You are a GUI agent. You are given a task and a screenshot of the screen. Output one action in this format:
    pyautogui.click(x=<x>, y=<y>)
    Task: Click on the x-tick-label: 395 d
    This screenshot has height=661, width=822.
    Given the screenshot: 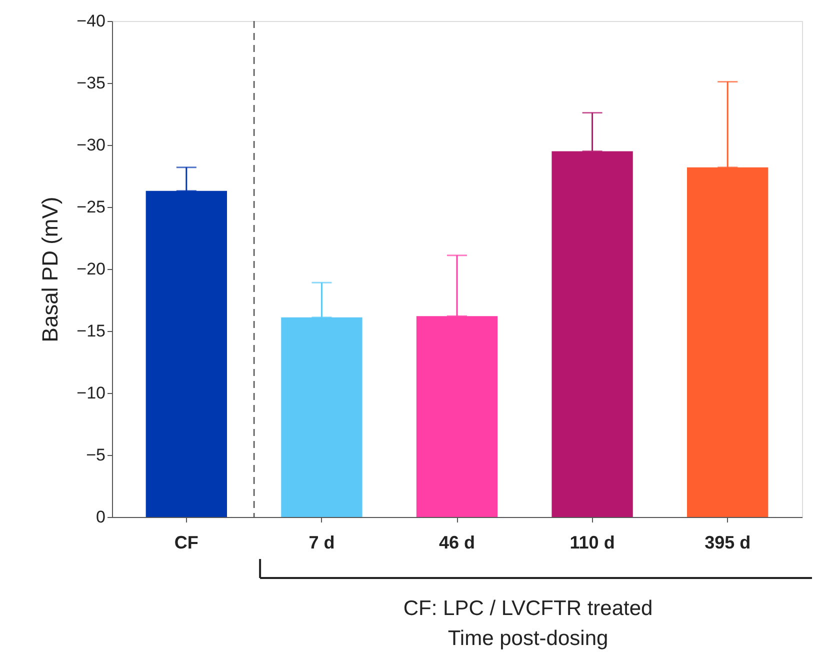 What is the action you would take?
    pyautogui.click(x=727, y=542)
    